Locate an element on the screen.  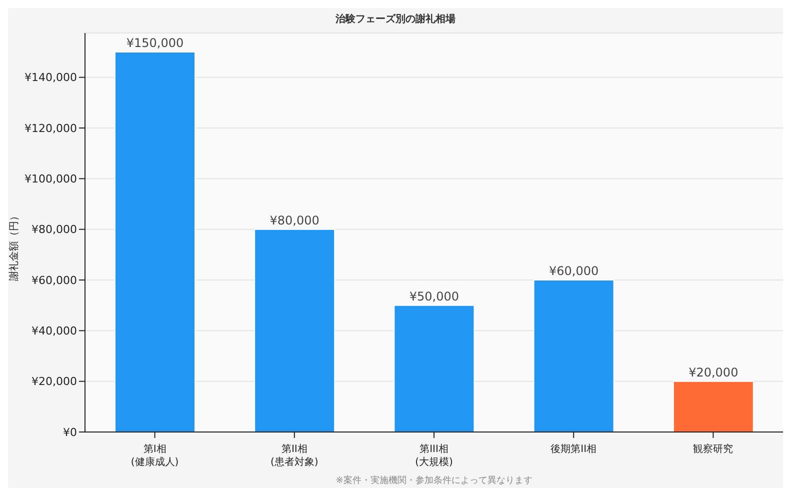
x-tick-label: 観察研究 is located at coordinates (713, 449).